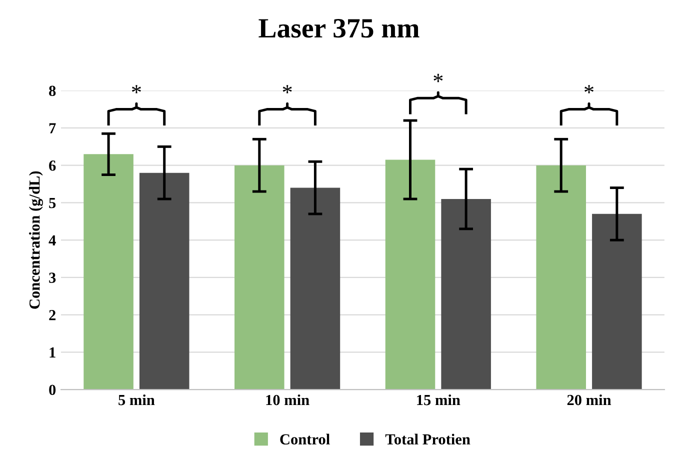 Image resolution: width=678 pixels, height=453 pixels. I want to click on y-tick-label: 7, so click(52, 128).